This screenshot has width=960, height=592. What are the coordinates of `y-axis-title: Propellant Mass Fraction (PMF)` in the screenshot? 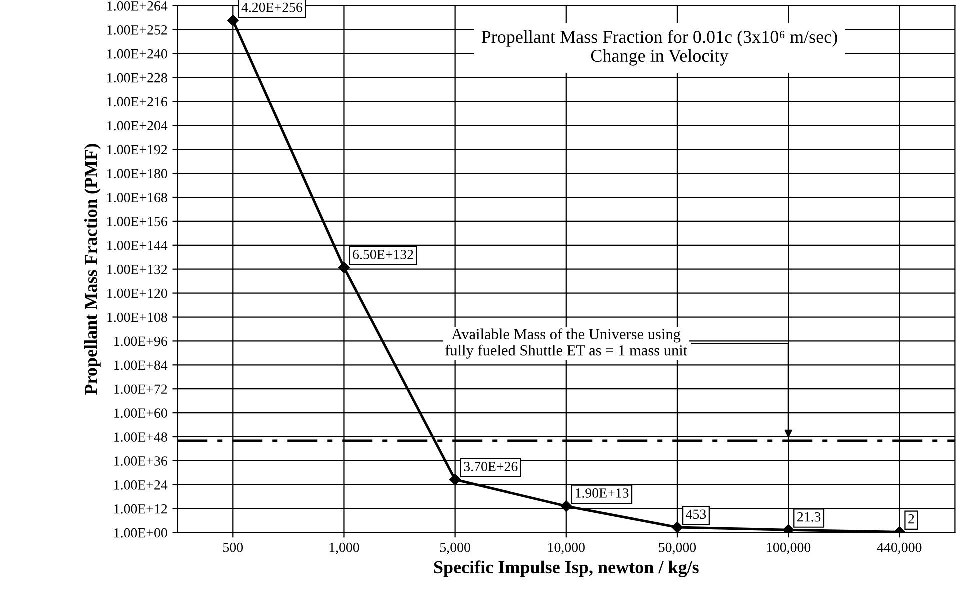 It's located at (92, 269).